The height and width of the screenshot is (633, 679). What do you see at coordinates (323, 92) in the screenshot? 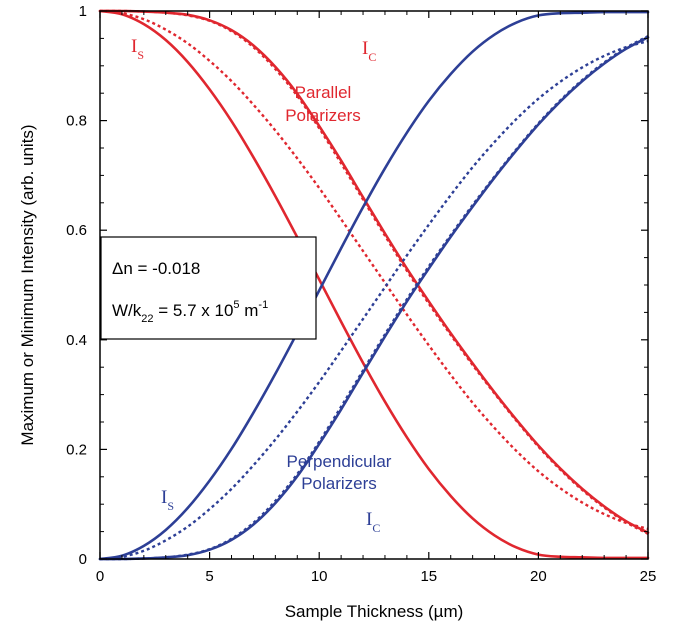
I see `parallel-label-line1: Parallel` at bounding box center [323, 92].